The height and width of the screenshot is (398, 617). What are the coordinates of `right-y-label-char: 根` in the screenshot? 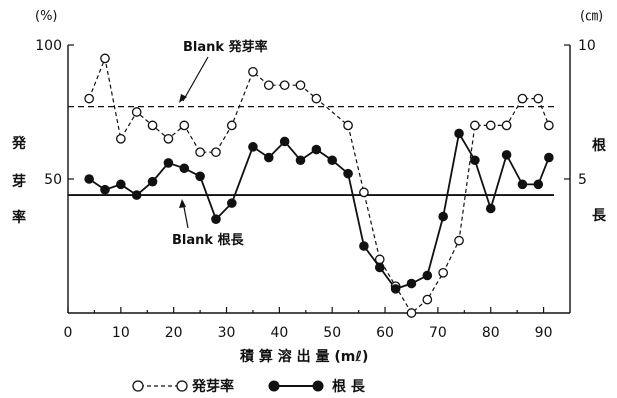 It's located at (599, 145).